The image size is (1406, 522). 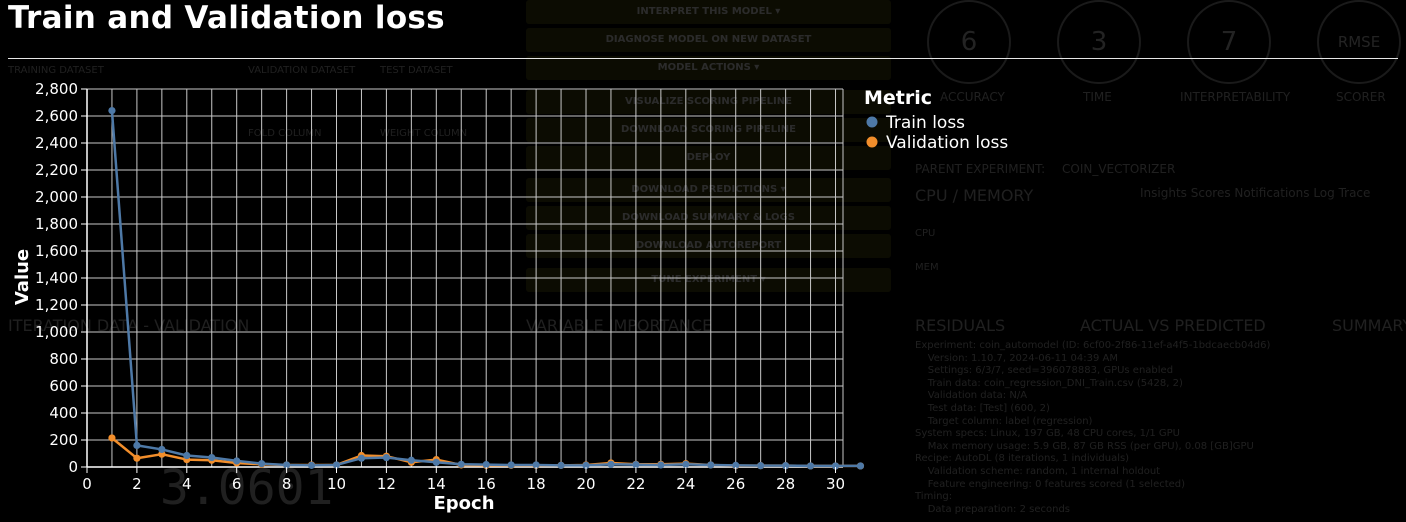 I want to click on x-tick-label: 12, so click(x=386, y=484).